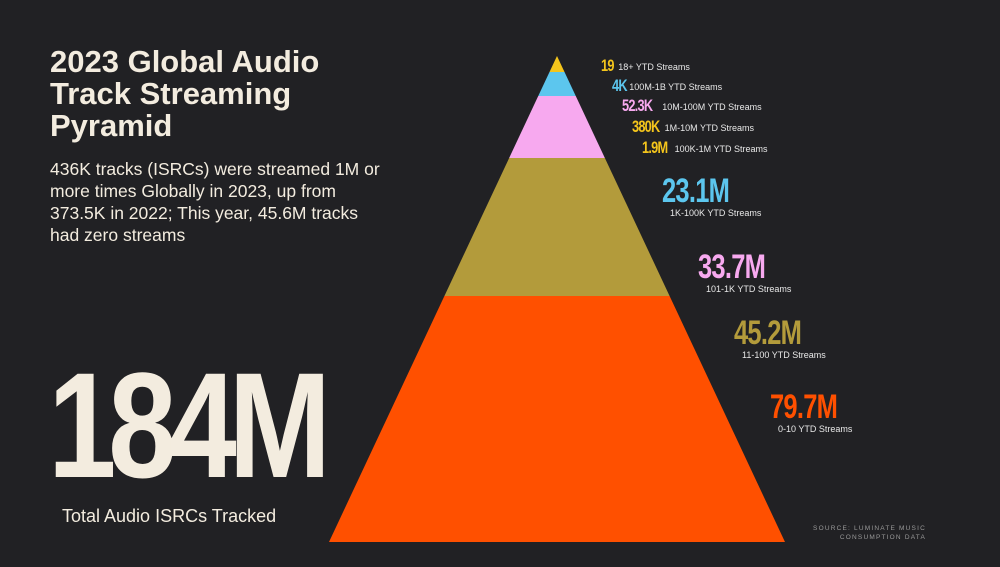 This screenshot has height=567, width=1000. I want to click on tier-label: 45.2M 11-100 YTD Streams, so click(780, 338).